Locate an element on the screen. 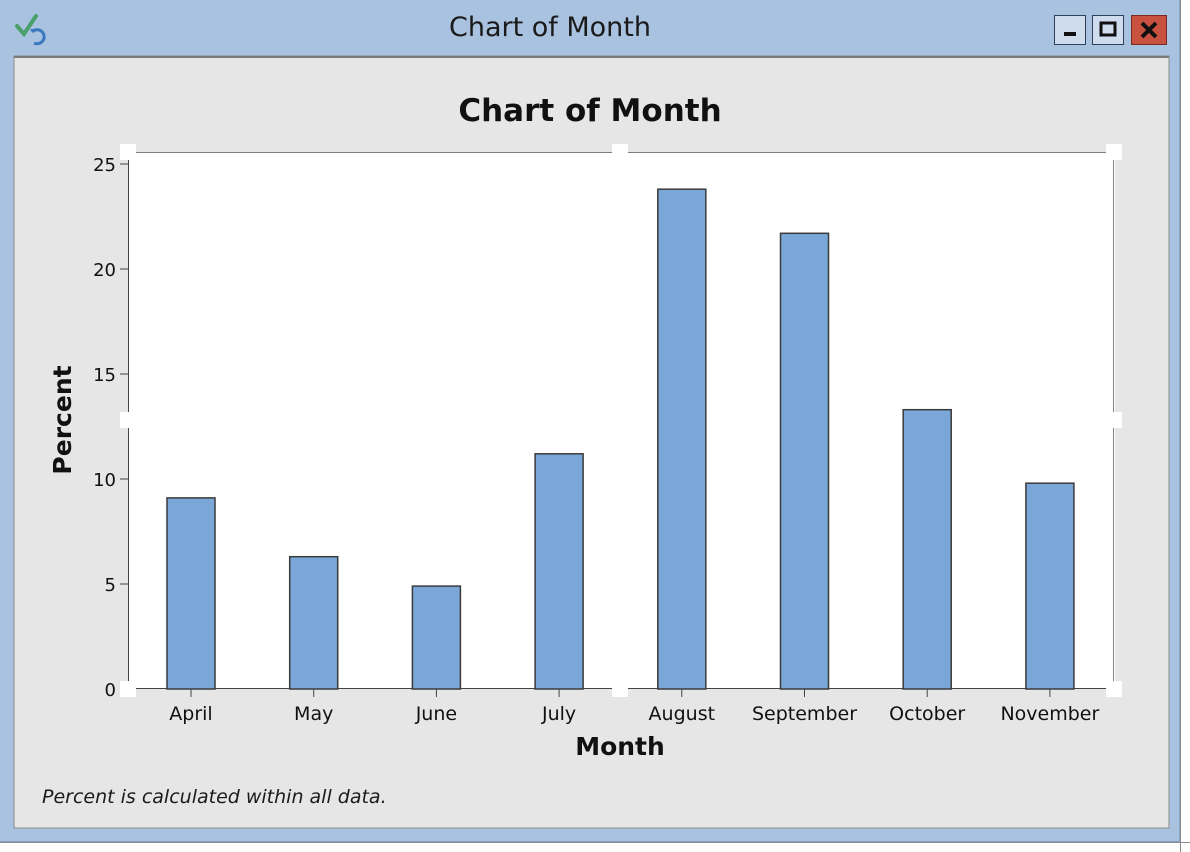 Image resolution: width=1190 pixels, height=852 pixels. y-tick-label: 10 is located at coordinates (104, 480).